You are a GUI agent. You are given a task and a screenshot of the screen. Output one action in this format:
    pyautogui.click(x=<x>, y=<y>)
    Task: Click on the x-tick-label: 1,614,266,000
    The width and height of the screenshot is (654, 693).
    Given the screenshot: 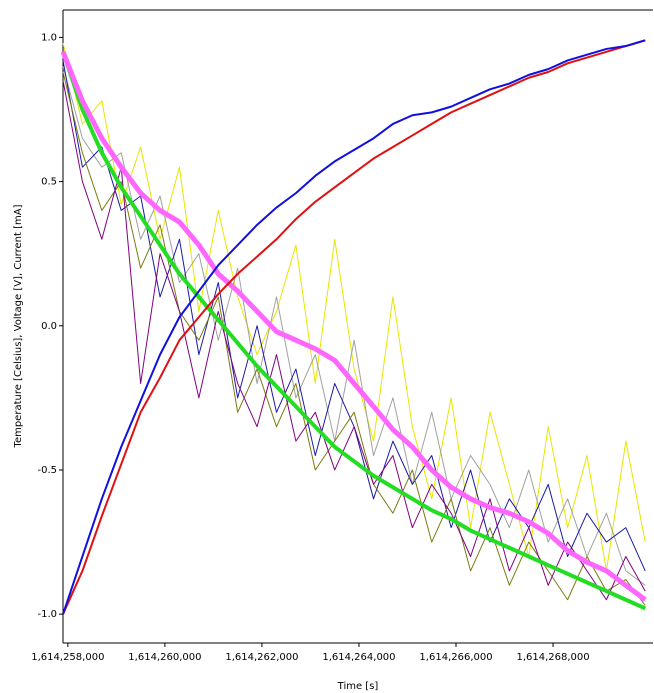 What is the action you would take?
    pyautogui.click(x=455, y=657)
    